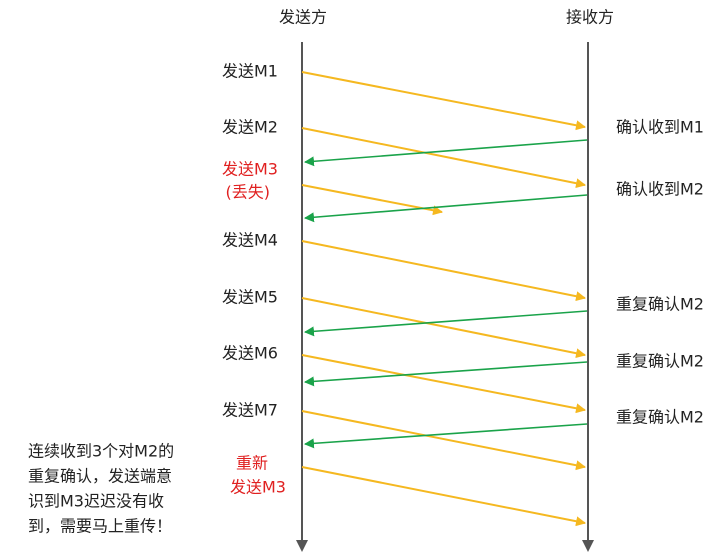  What do you see at coordinates (250, 240) in the screenshot?
I see `sender-label: 发送M4` at bounding box center [250, 240].